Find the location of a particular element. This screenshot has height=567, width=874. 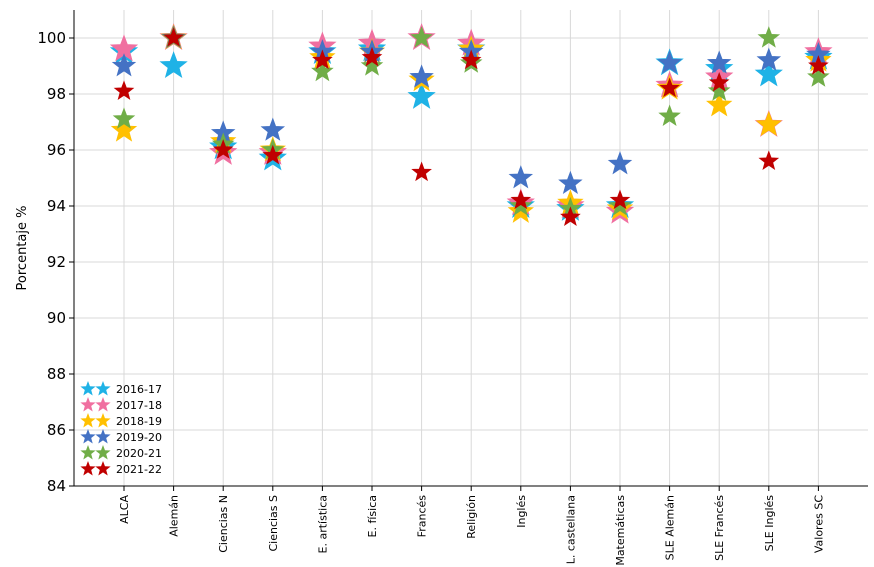

x-tick-label: E. artística is located at coordinates (322, 524).